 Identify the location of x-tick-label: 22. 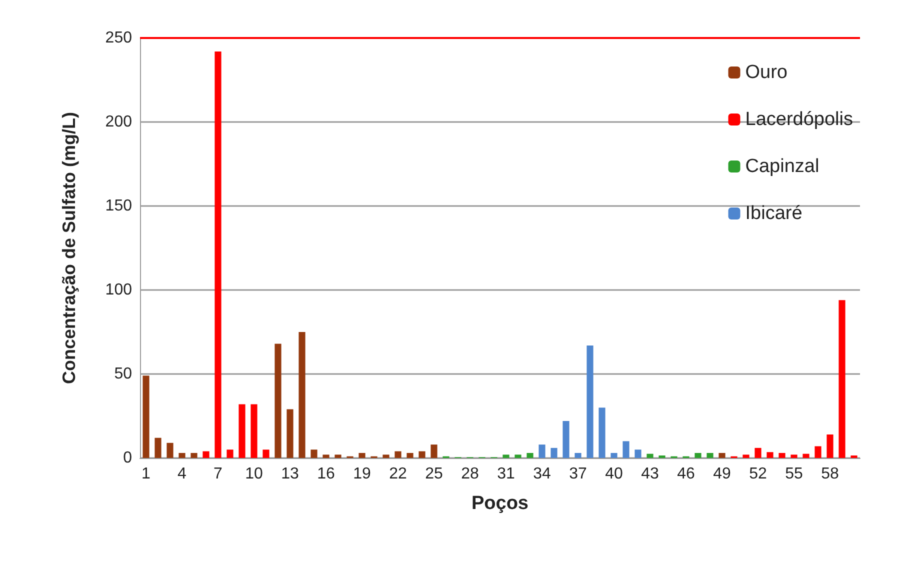
(398, 474).